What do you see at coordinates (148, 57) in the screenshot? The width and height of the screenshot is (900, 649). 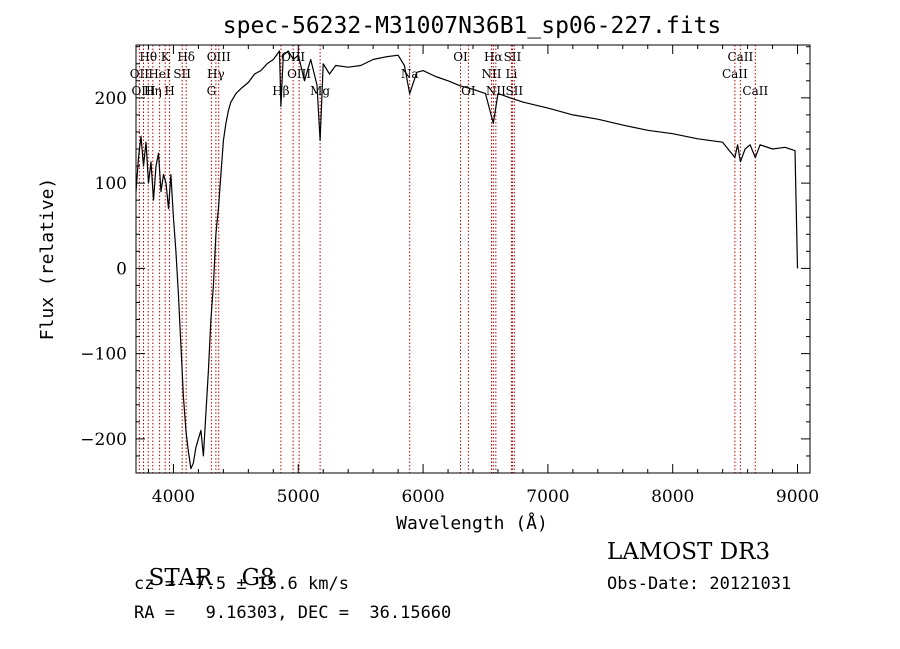 I see `line-marker-label-0: Hθ` at bounding box center [148, 57].